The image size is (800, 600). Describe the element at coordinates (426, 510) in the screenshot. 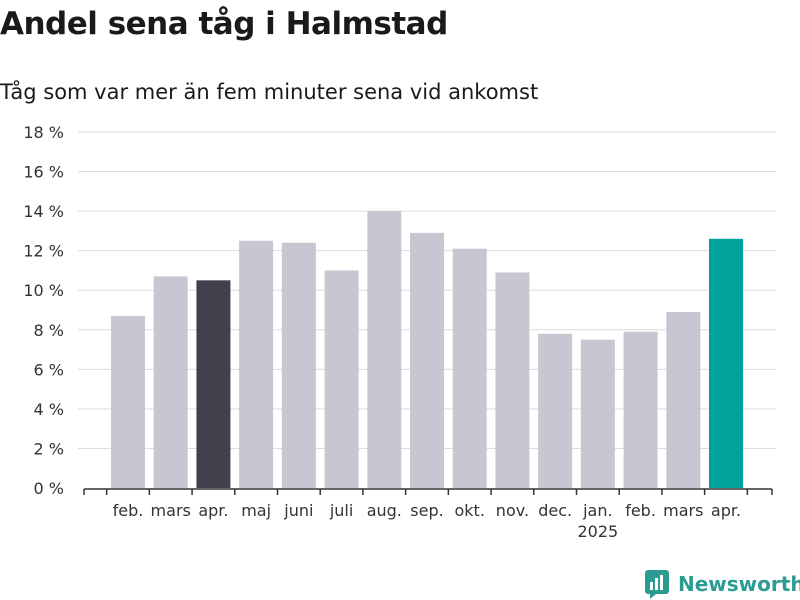

I see `x-tick-label: sep.` at that location.